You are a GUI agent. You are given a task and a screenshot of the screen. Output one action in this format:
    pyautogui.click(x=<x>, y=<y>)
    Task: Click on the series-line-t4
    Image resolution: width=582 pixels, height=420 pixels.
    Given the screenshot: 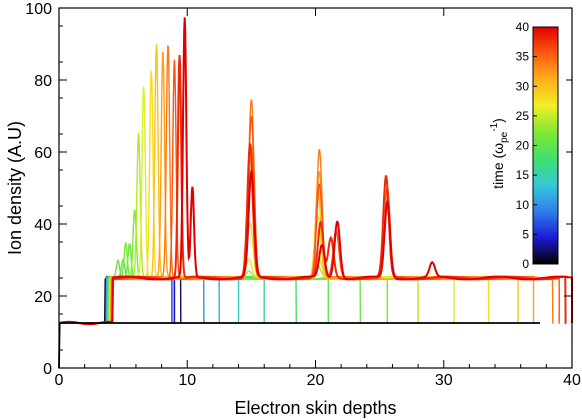 What is the action you would take?
    pyautogui.click(x=117, y=300)
    